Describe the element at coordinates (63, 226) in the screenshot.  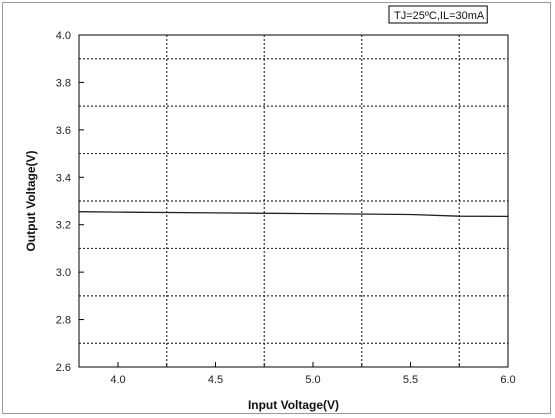
I see `y-tick-label: 3.2` at that location.